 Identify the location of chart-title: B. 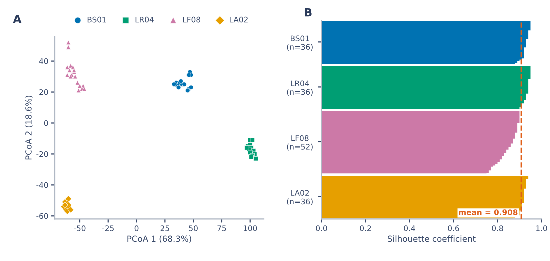
(308, 12).